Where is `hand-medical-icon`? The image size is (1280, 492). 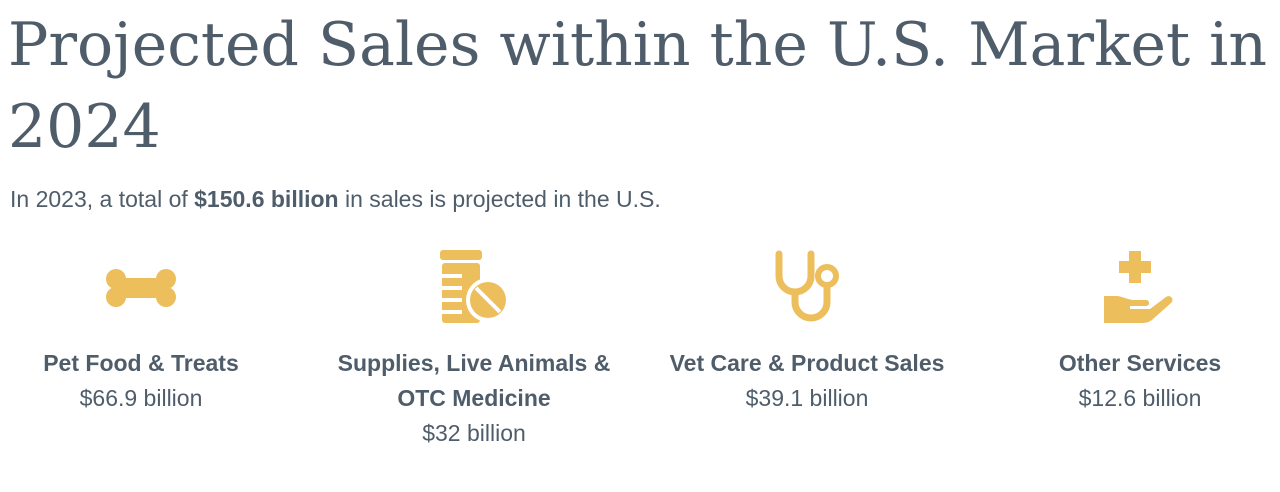 hand-medical-icon is located at coordinates (1140, 288).